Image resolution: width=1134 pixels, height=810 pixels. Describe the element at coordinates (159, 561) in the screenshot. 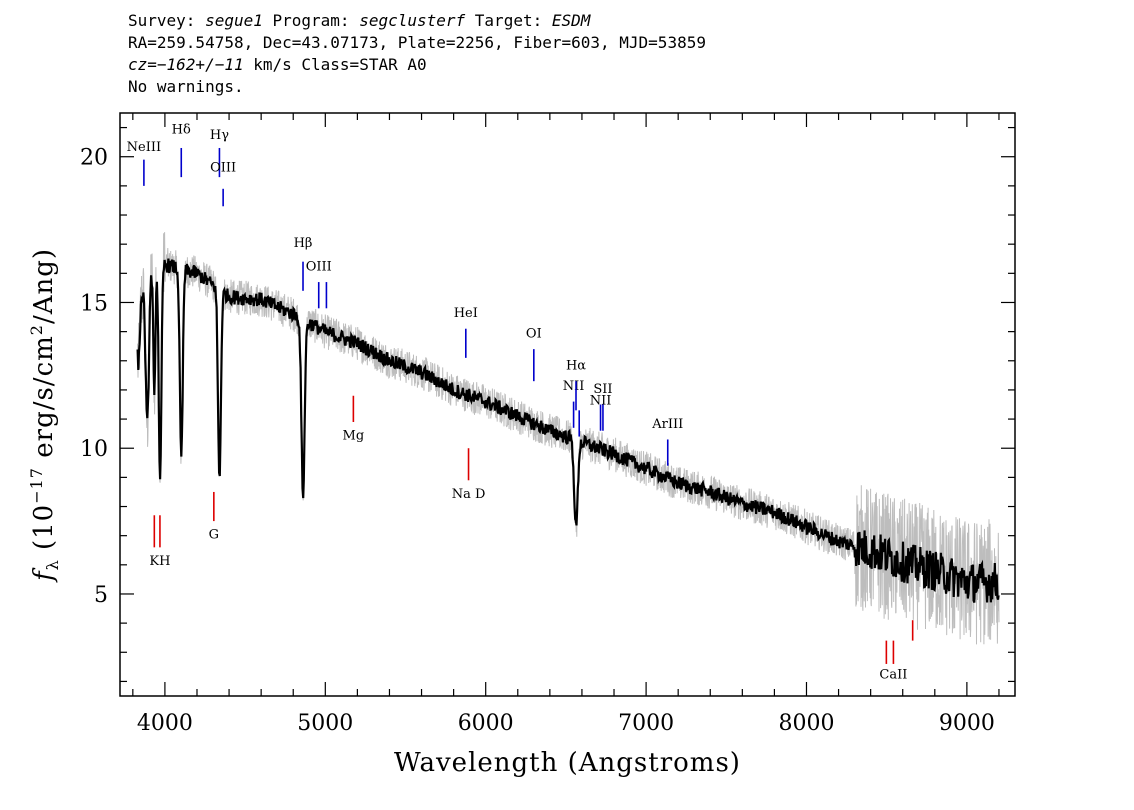

I see `absorption-line-label: KH` at that location.